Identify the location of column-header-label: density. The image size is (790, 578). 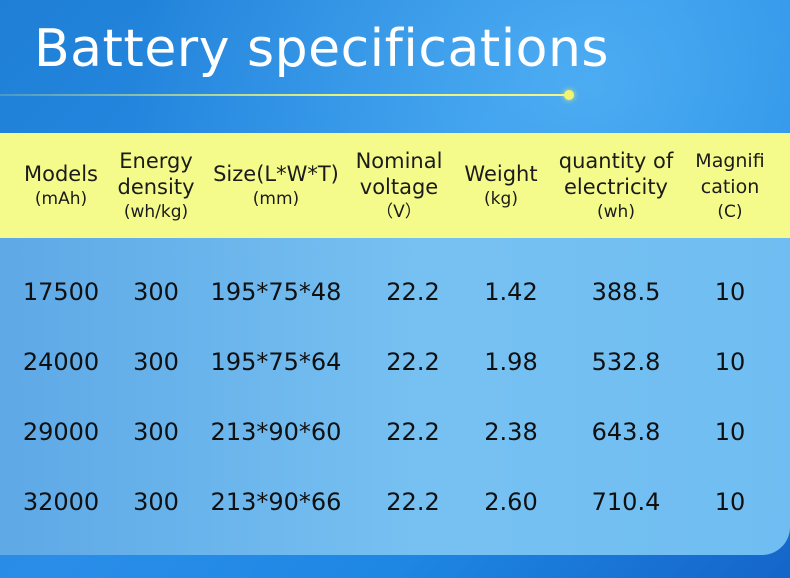
(156, 186).